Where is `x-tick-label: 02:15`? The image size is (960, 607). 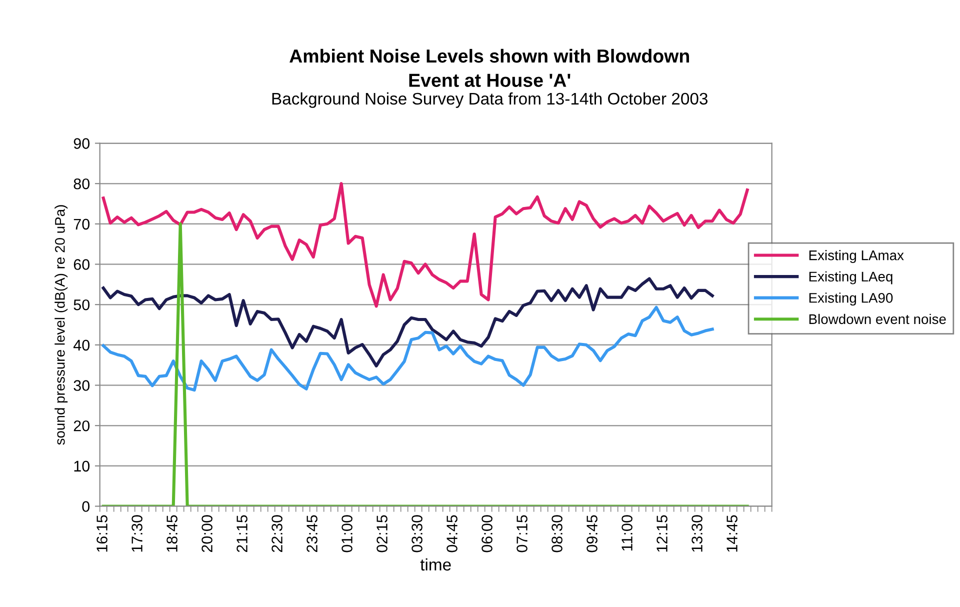 x-tick-label: 02:15 is located at coordinates (382, 533).